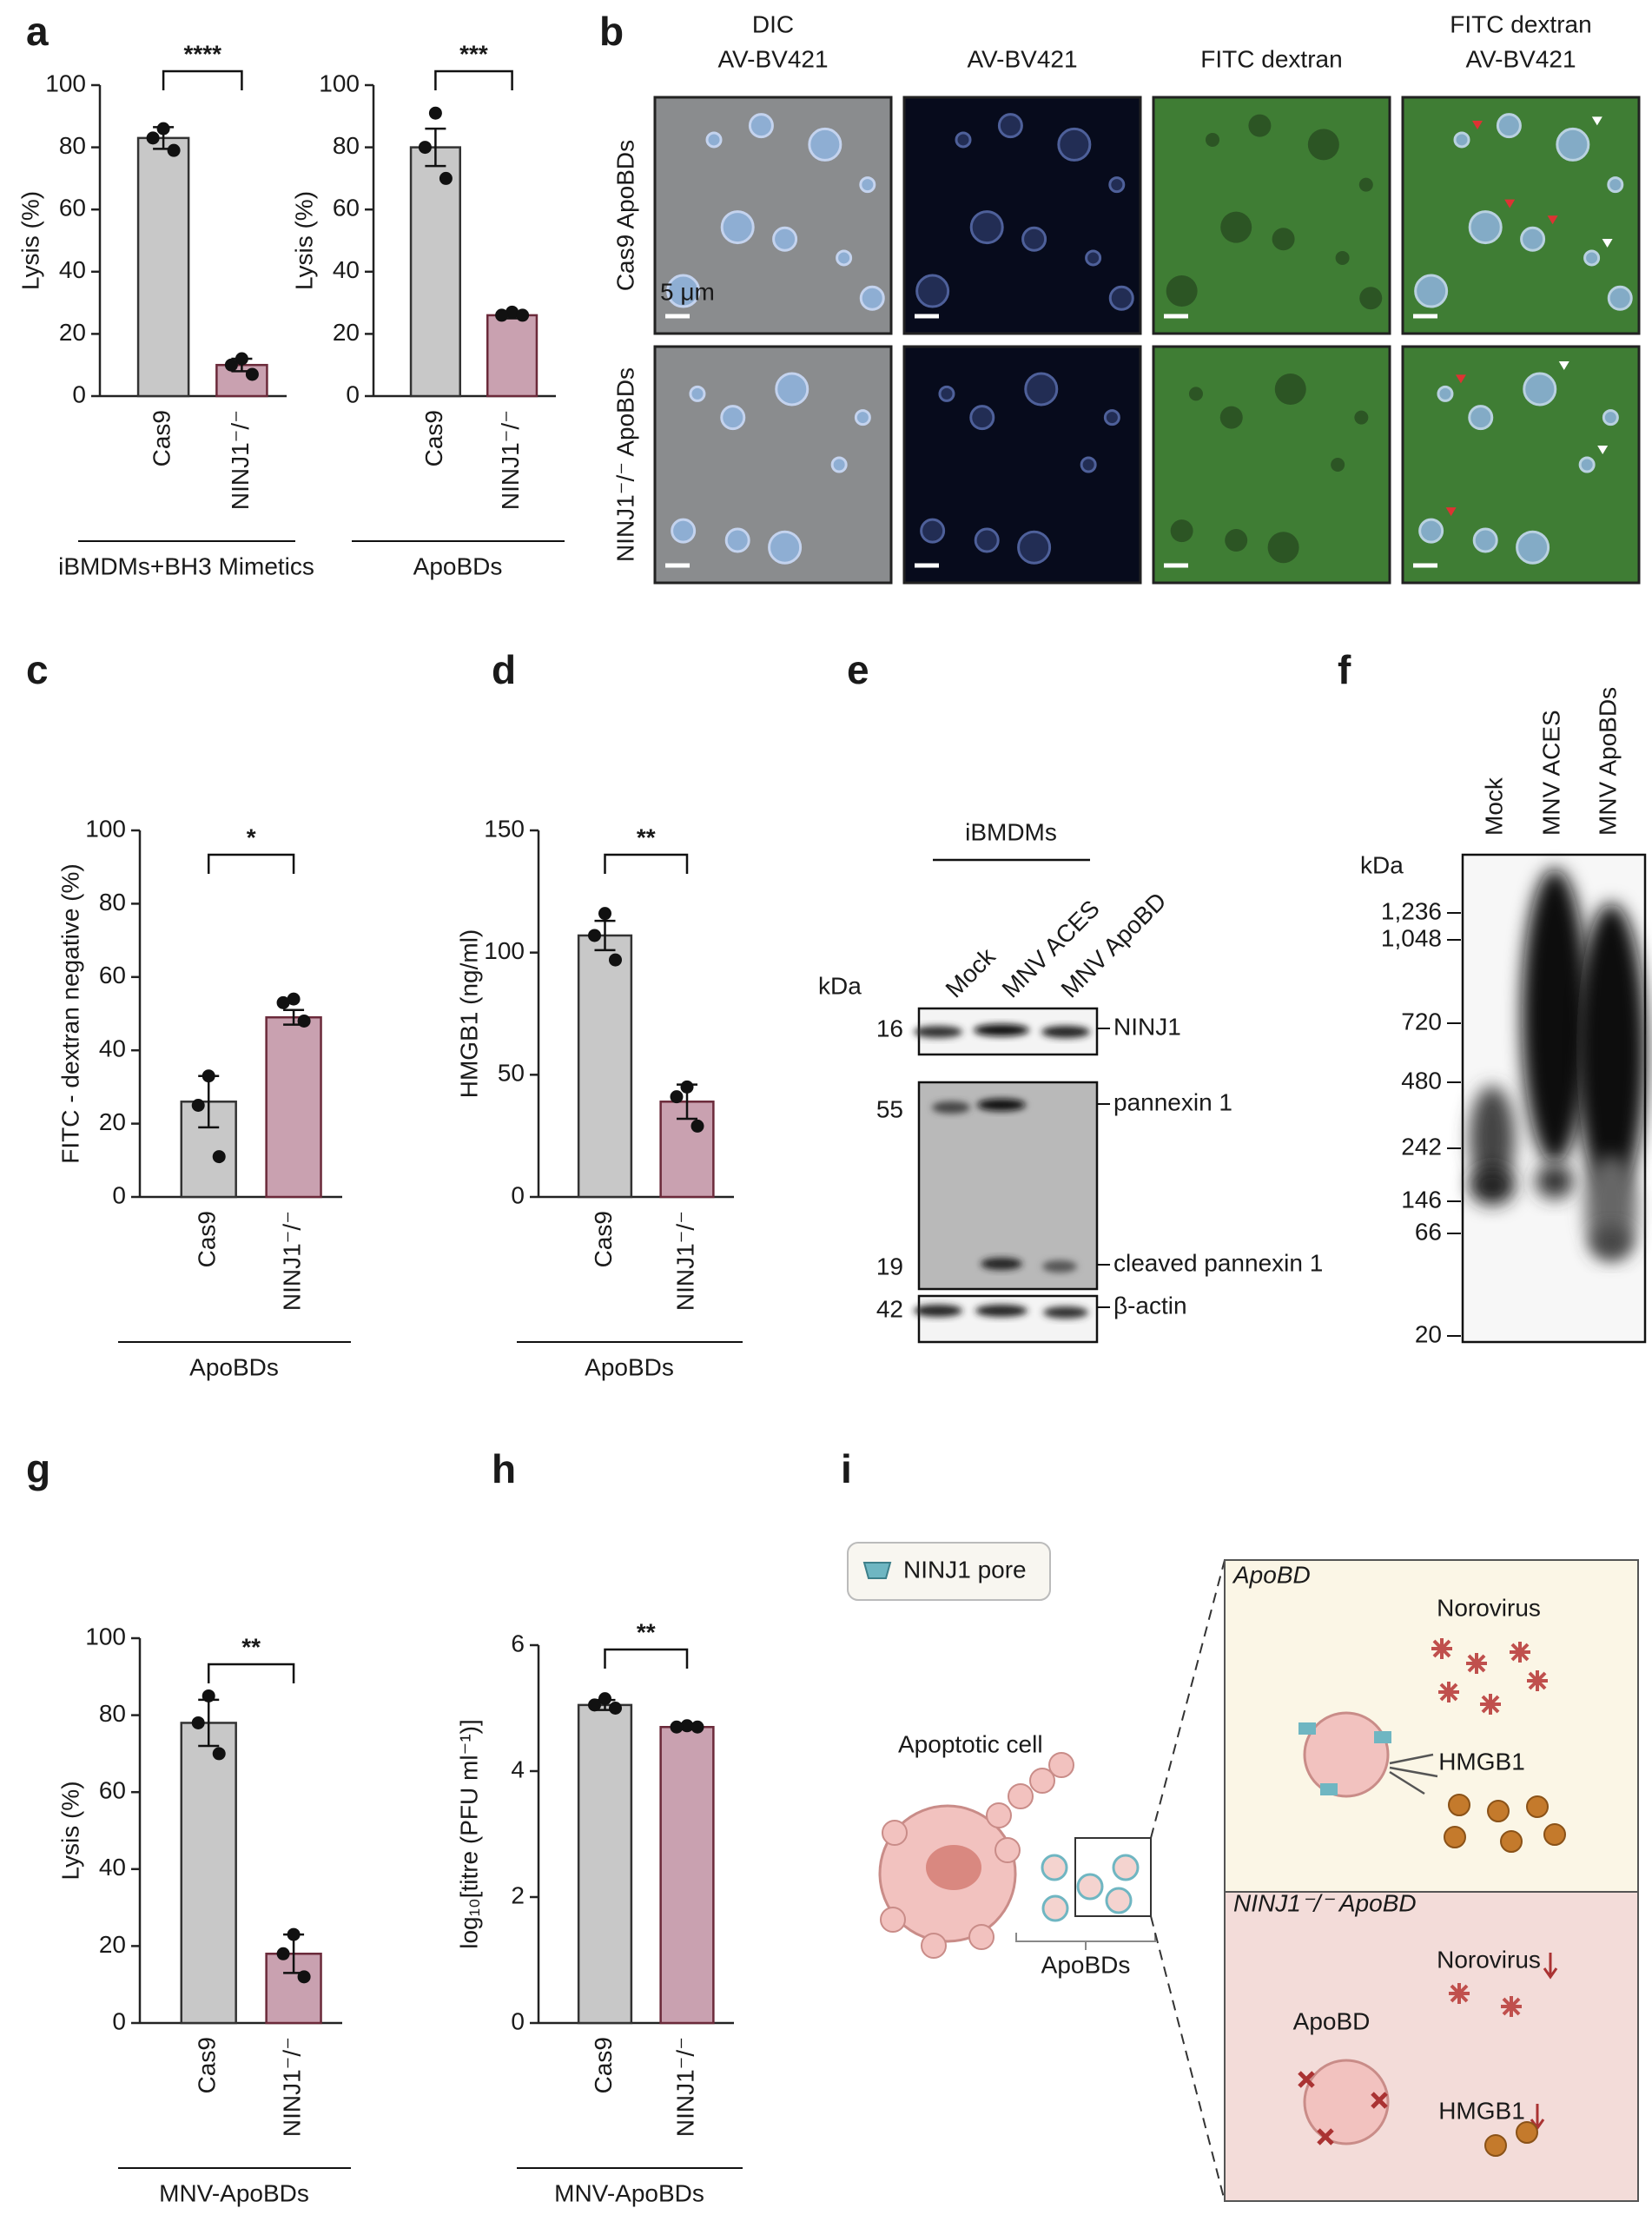 The height and width of the screenshot is (2228, 1652). Describe the element at coordinates (1346, 1754) in the screenshot. I see `apobd-detail` at that location.